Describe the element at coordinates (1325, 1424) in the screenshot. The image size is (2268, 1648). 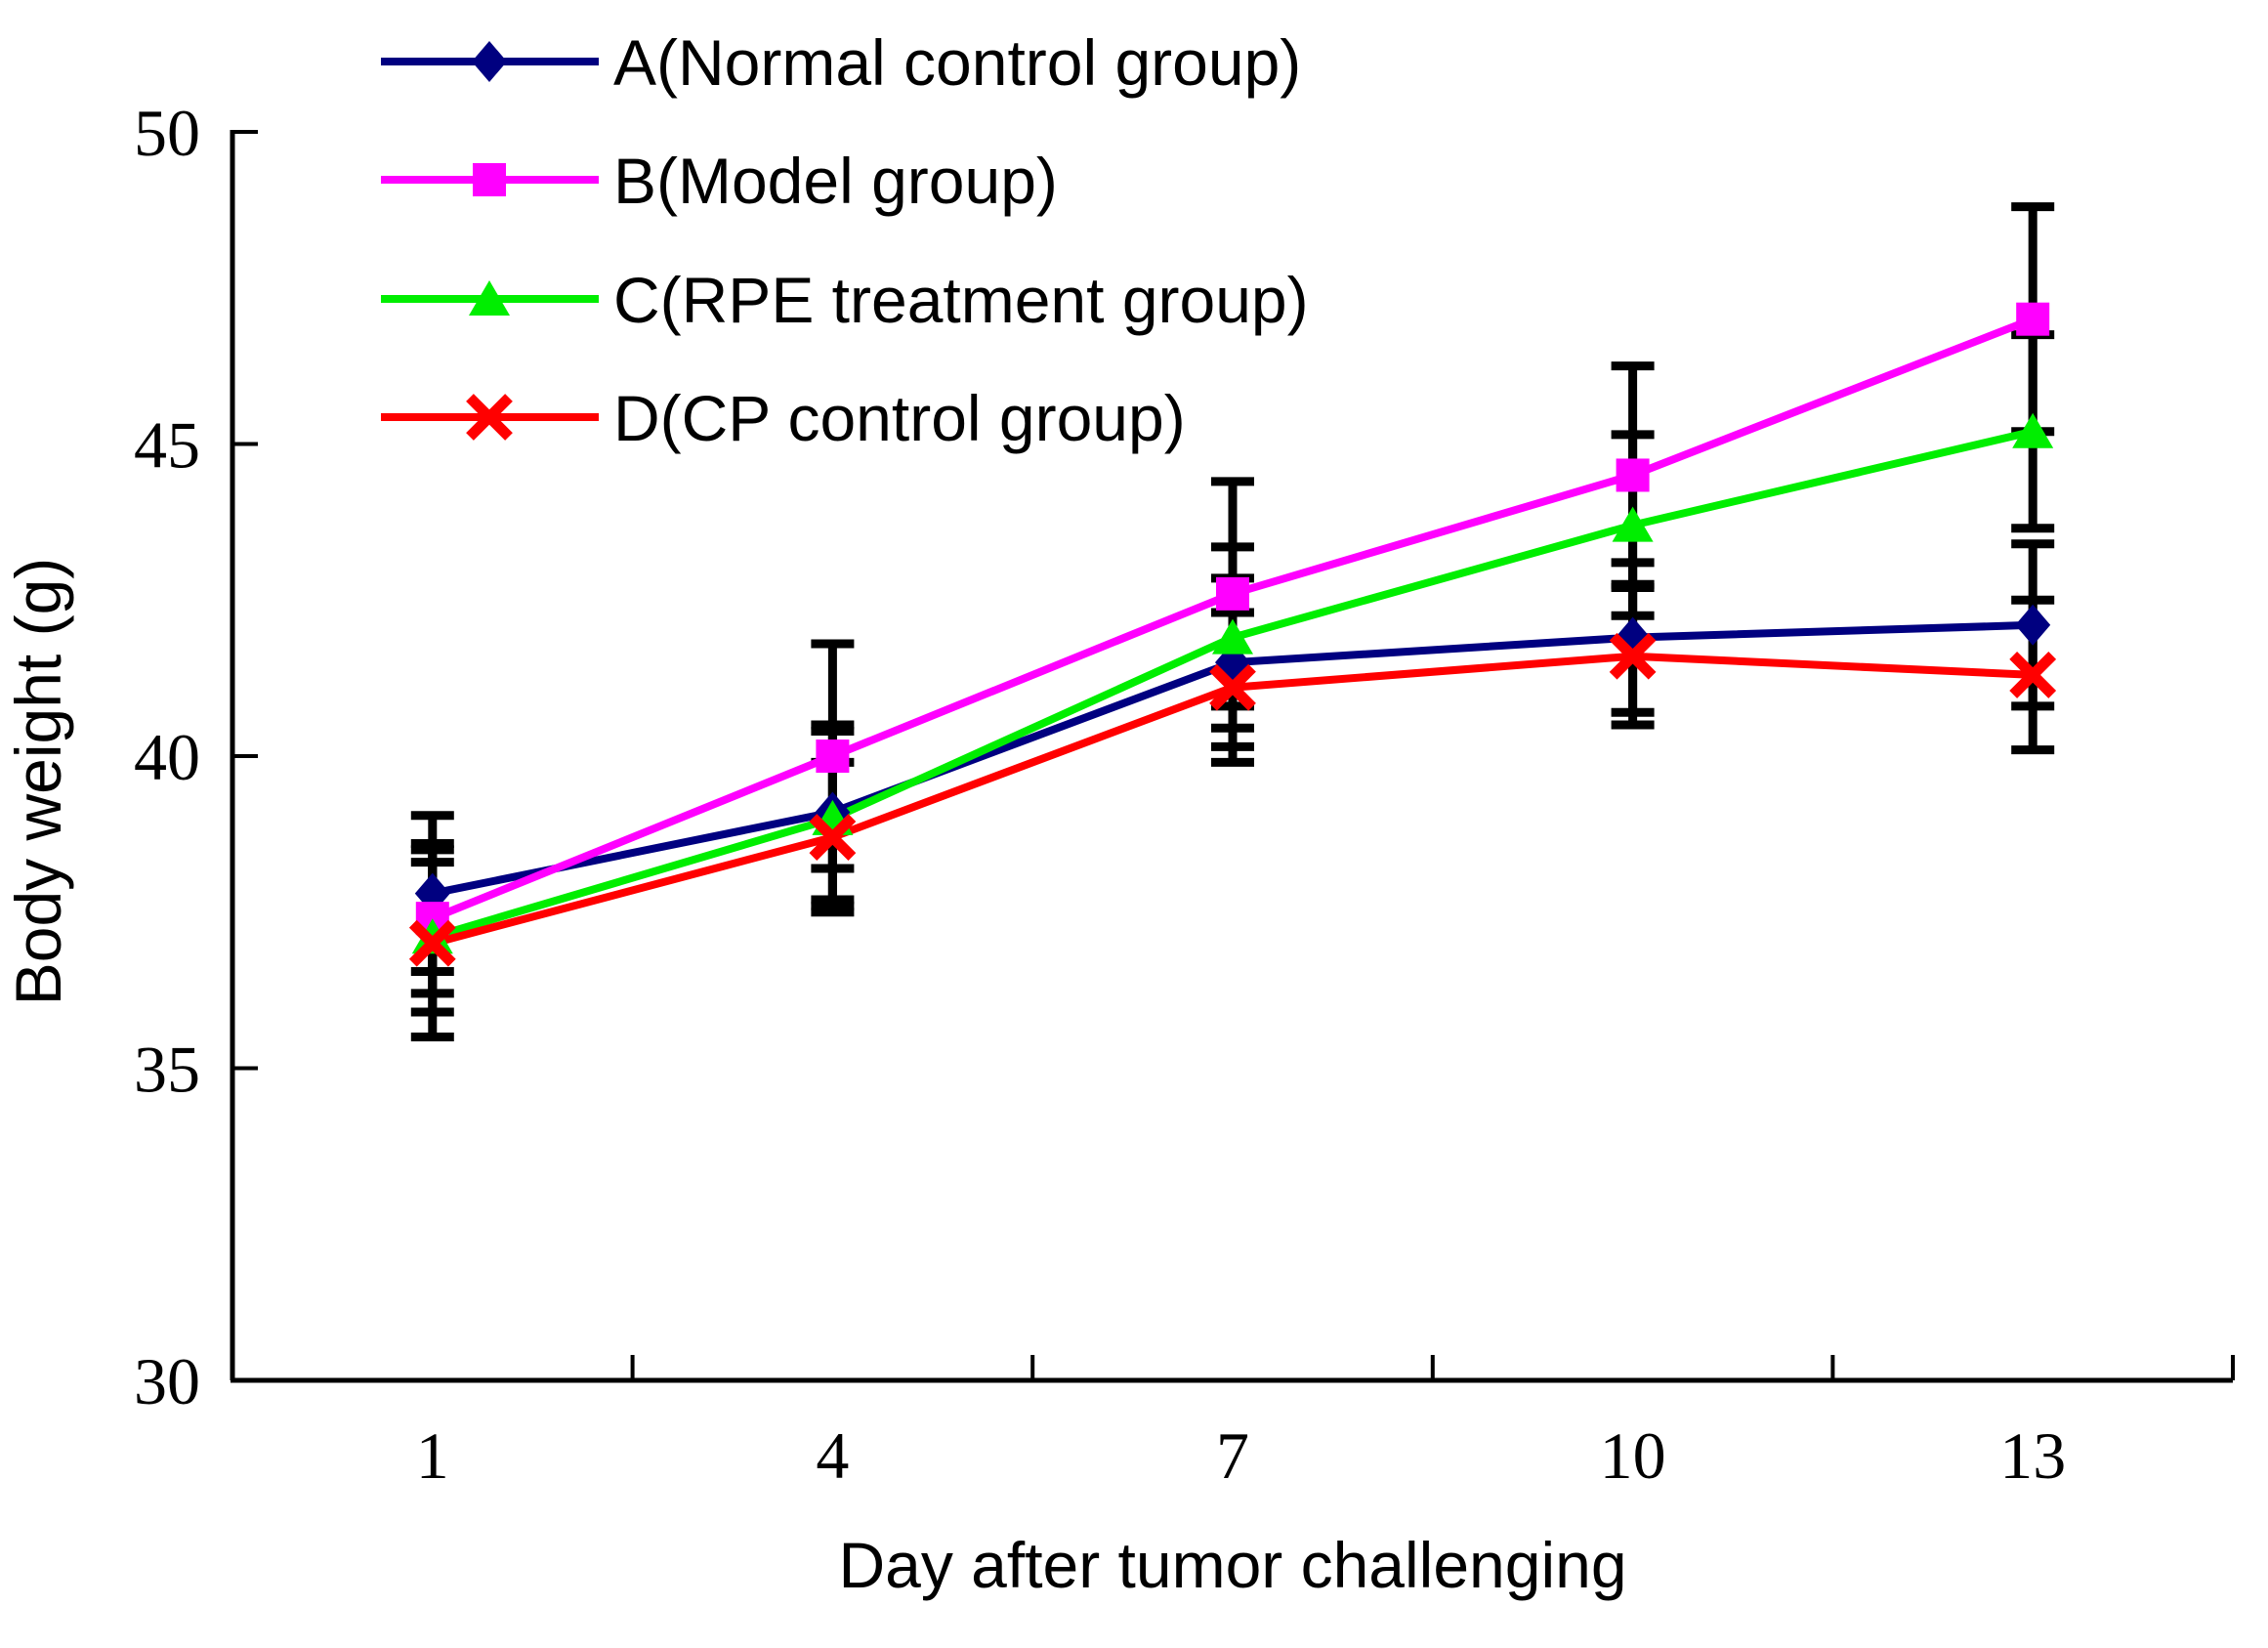
I see `x-ticks-group: 1 4 7 10 13` at that location.